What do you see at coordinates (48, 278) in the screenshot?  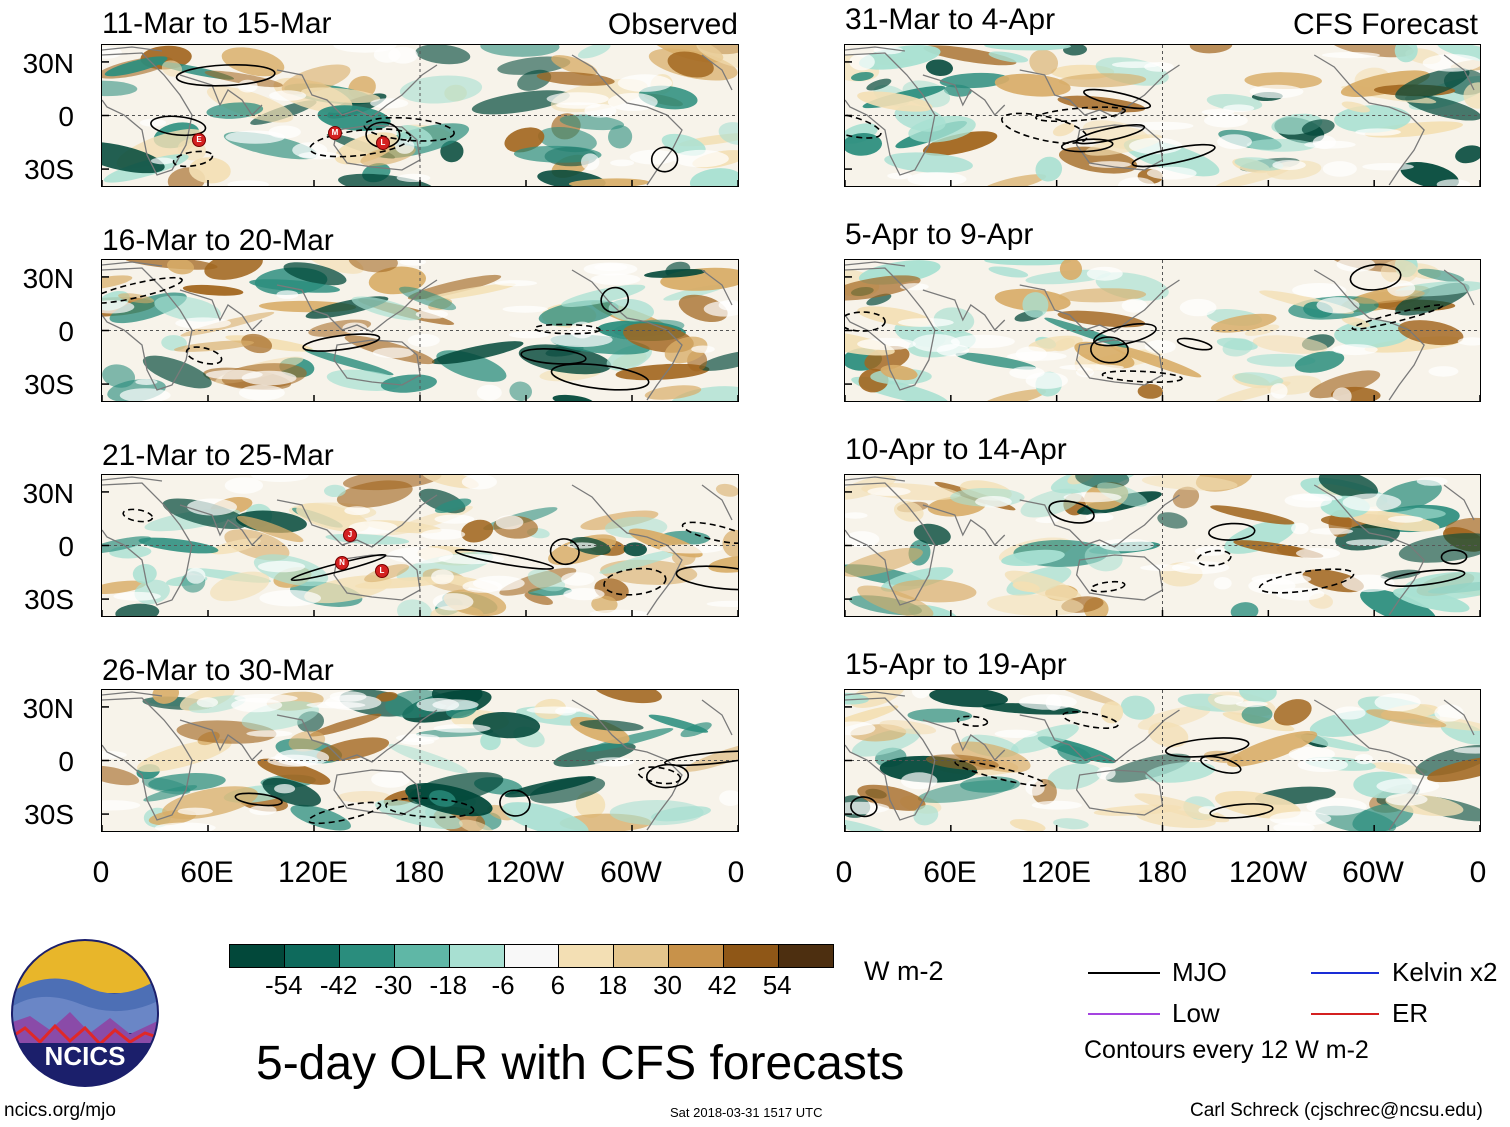 I see `lat-label-30n: 30N` at bounding box center [48, 278].